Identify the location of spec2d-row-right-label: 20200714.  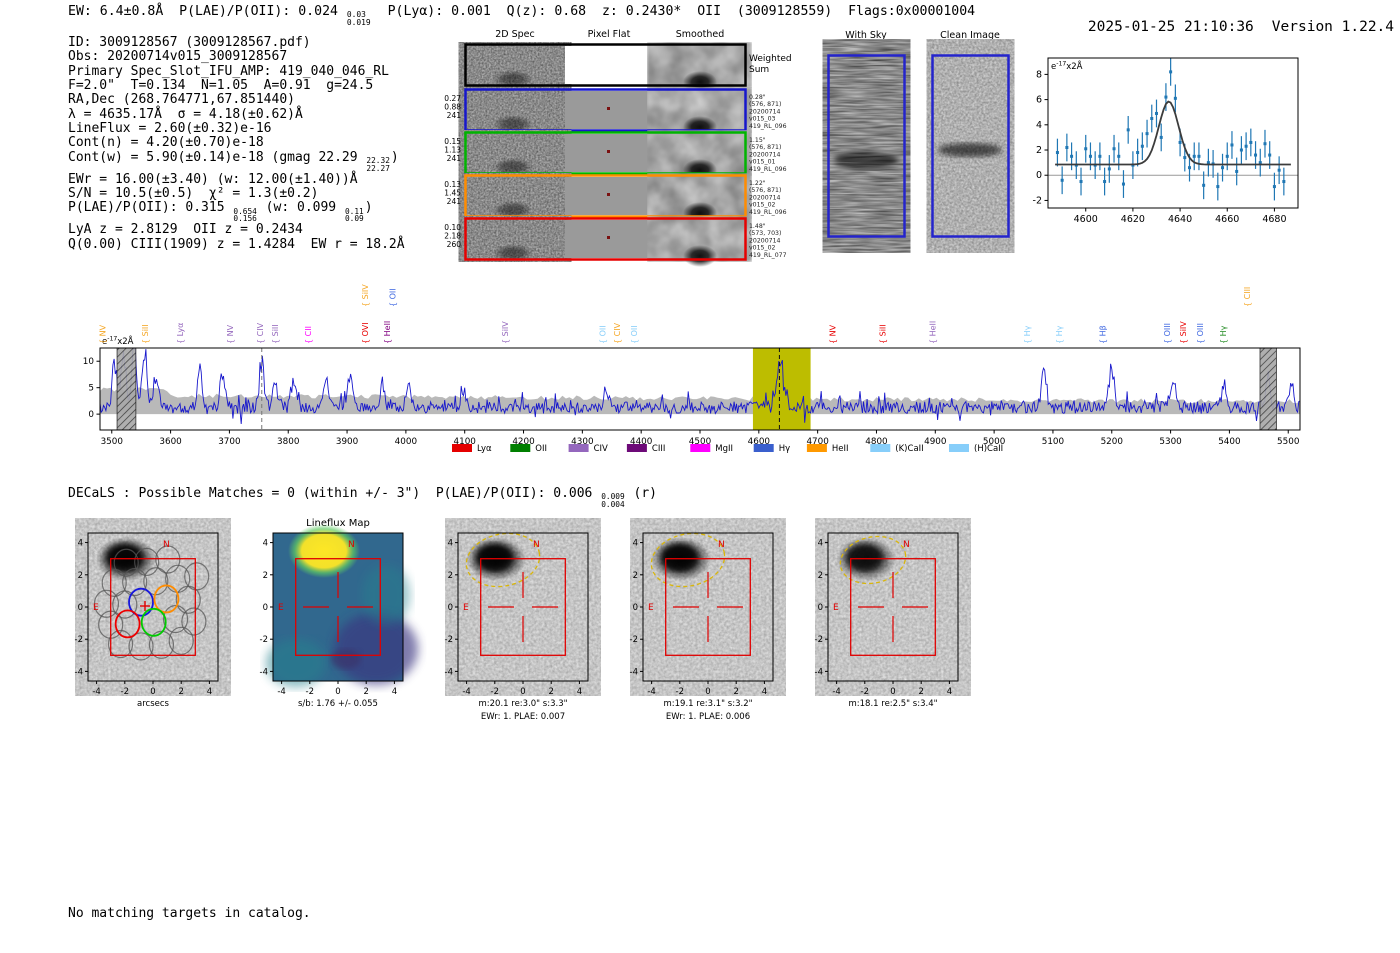
(765, 197).